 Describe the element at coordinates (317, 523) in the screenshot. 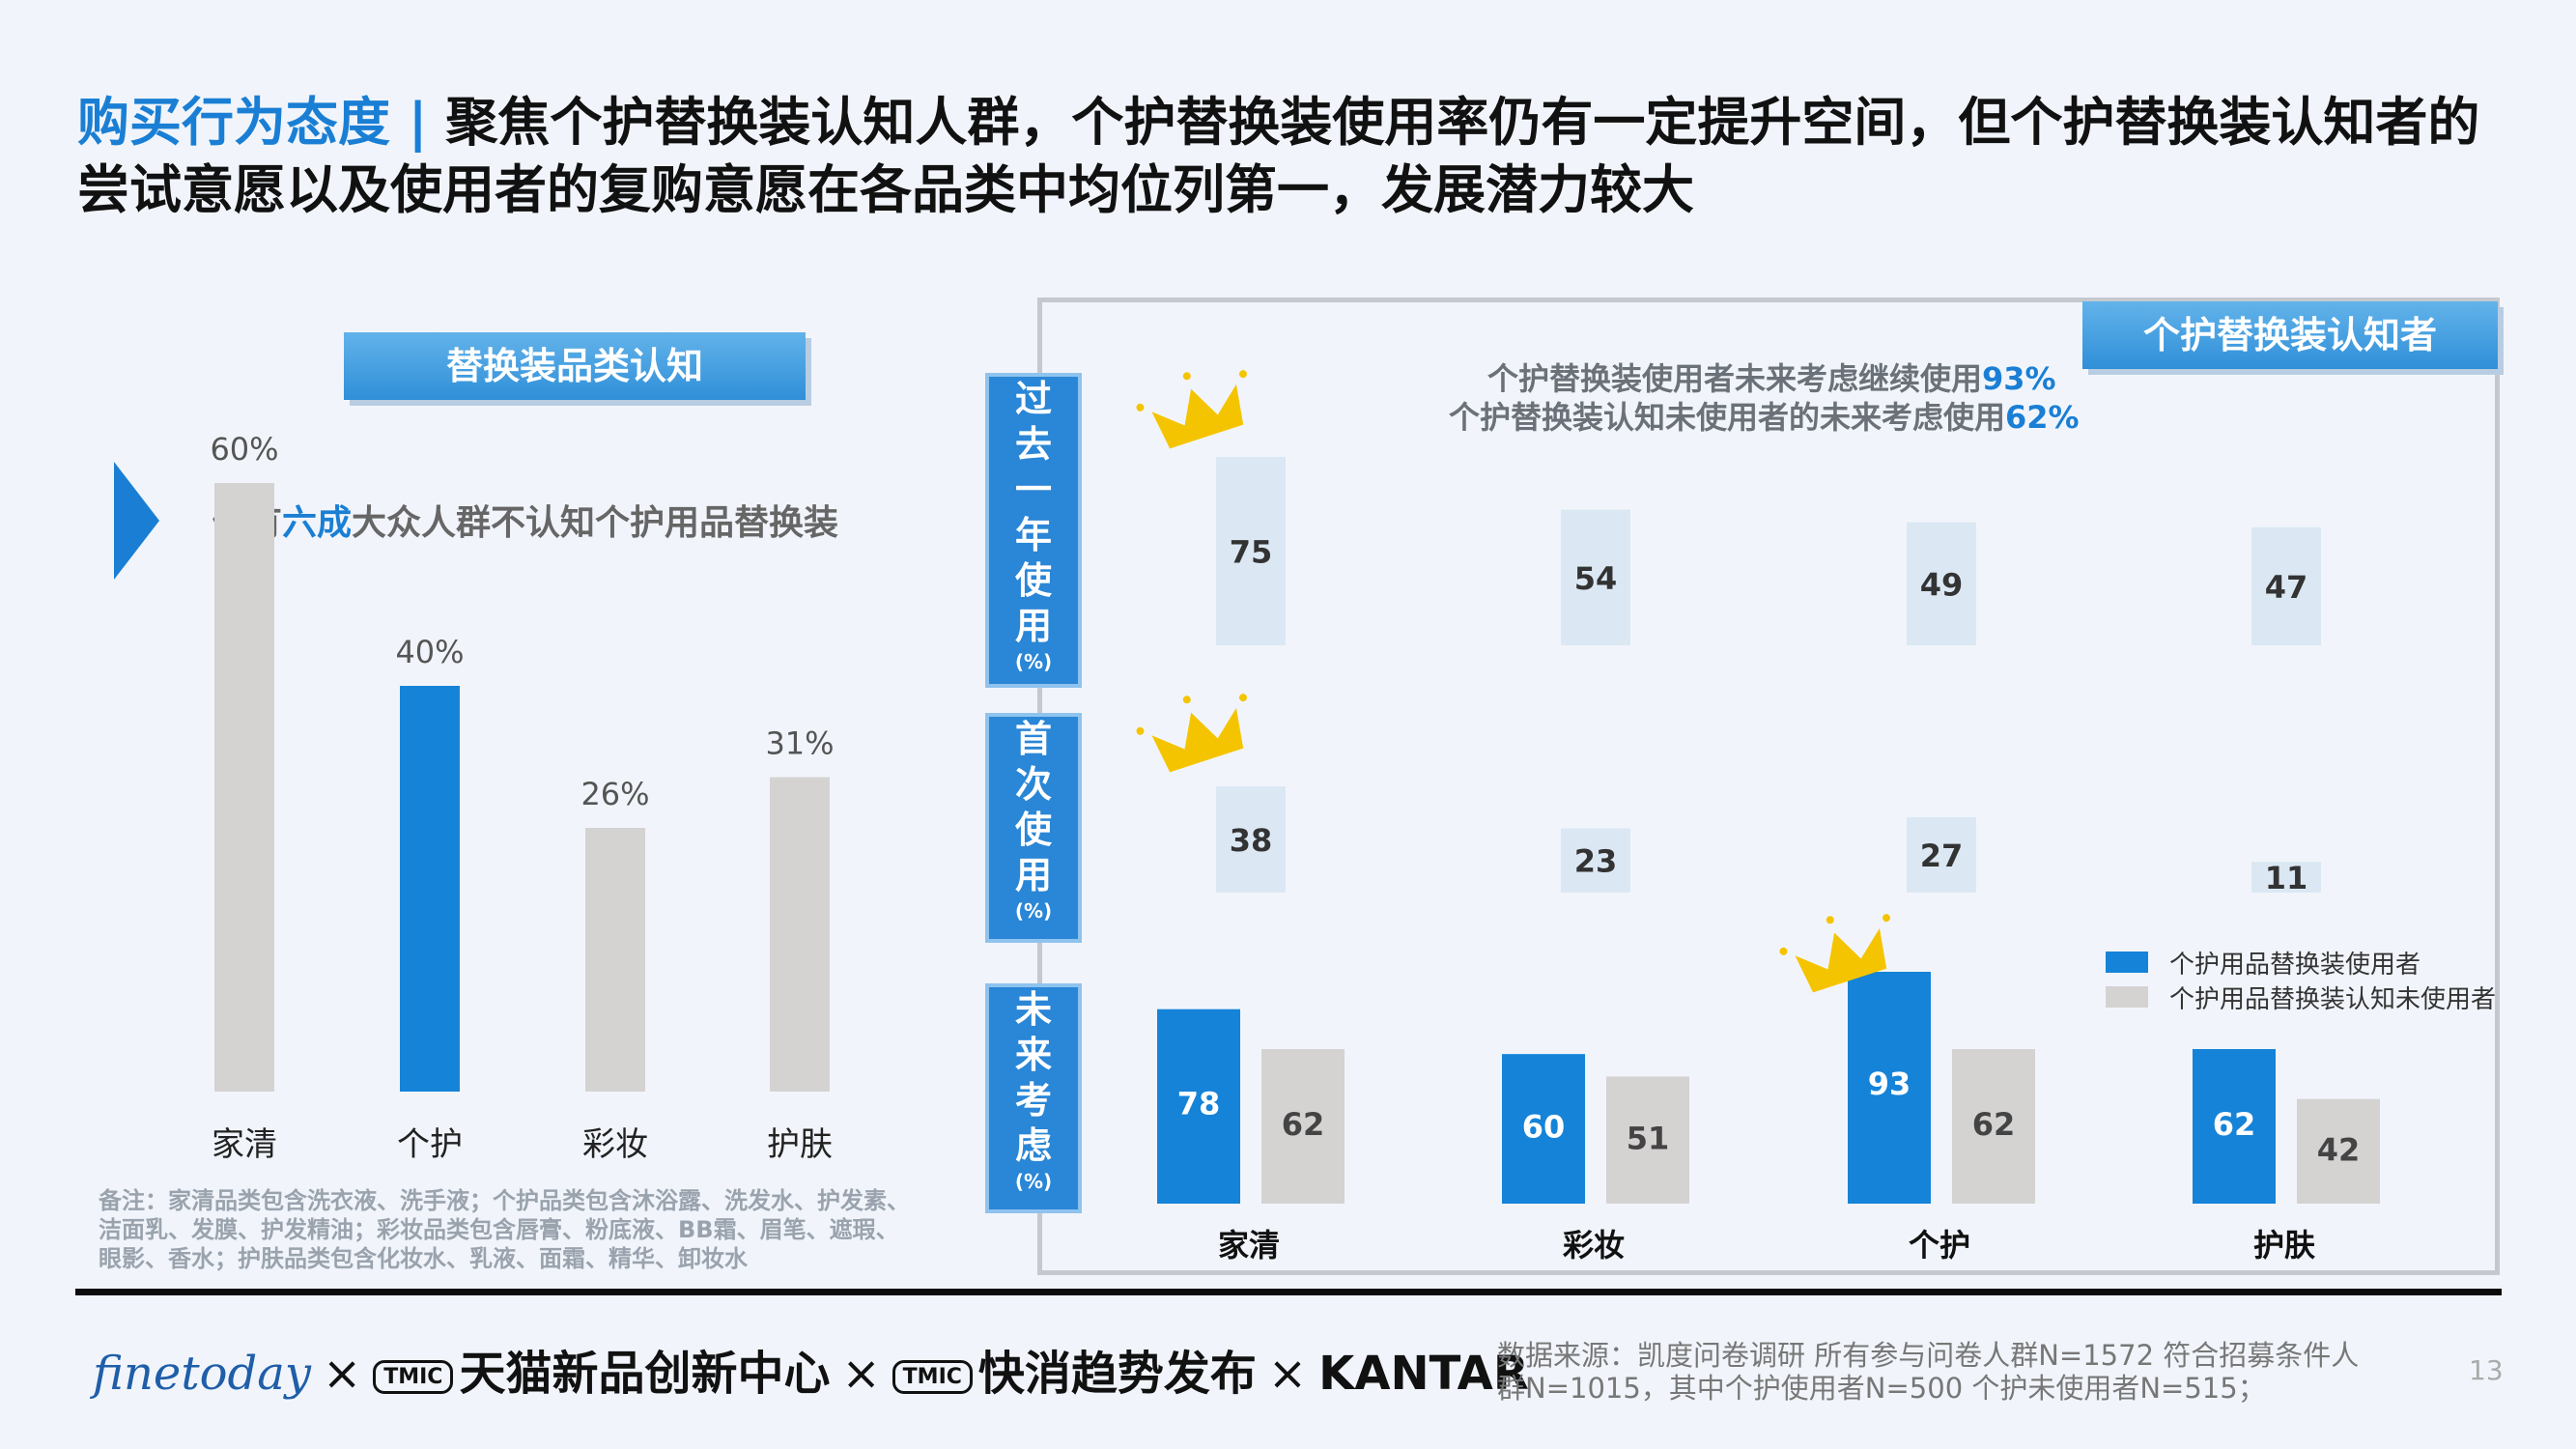

I see `subtitle-highlight: 六成` at that location.